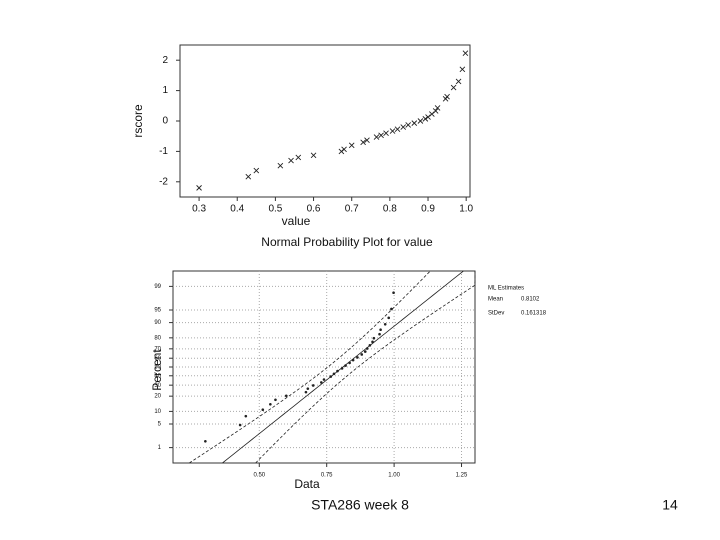 The image size is (720, 540). Describe the element at coordinates (237, 209) in the screenshot. I see `x-tick-label: 0.4` at that location.